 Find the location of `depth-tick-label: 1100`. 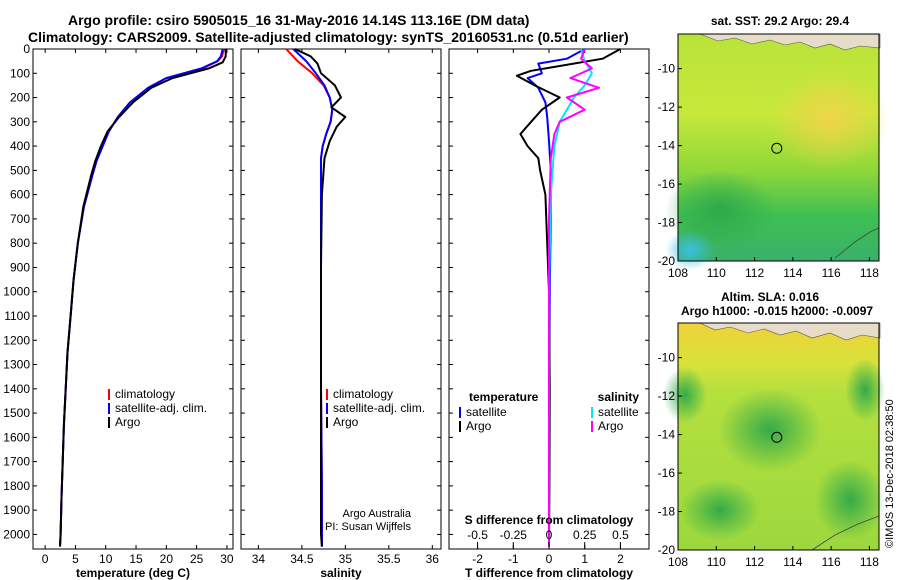

depth-tick-label: 1100 is located at coordinates (17, 316).